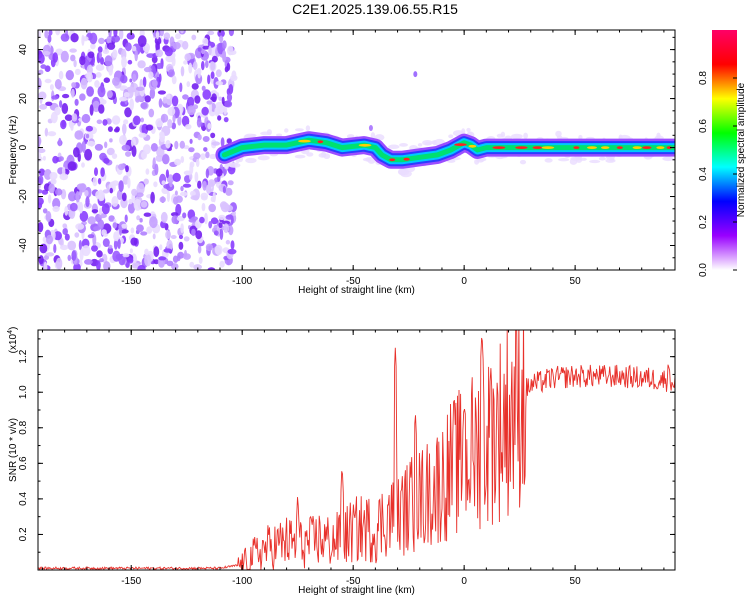  I want to click on y-tick-label: -20, so click(23, 196).